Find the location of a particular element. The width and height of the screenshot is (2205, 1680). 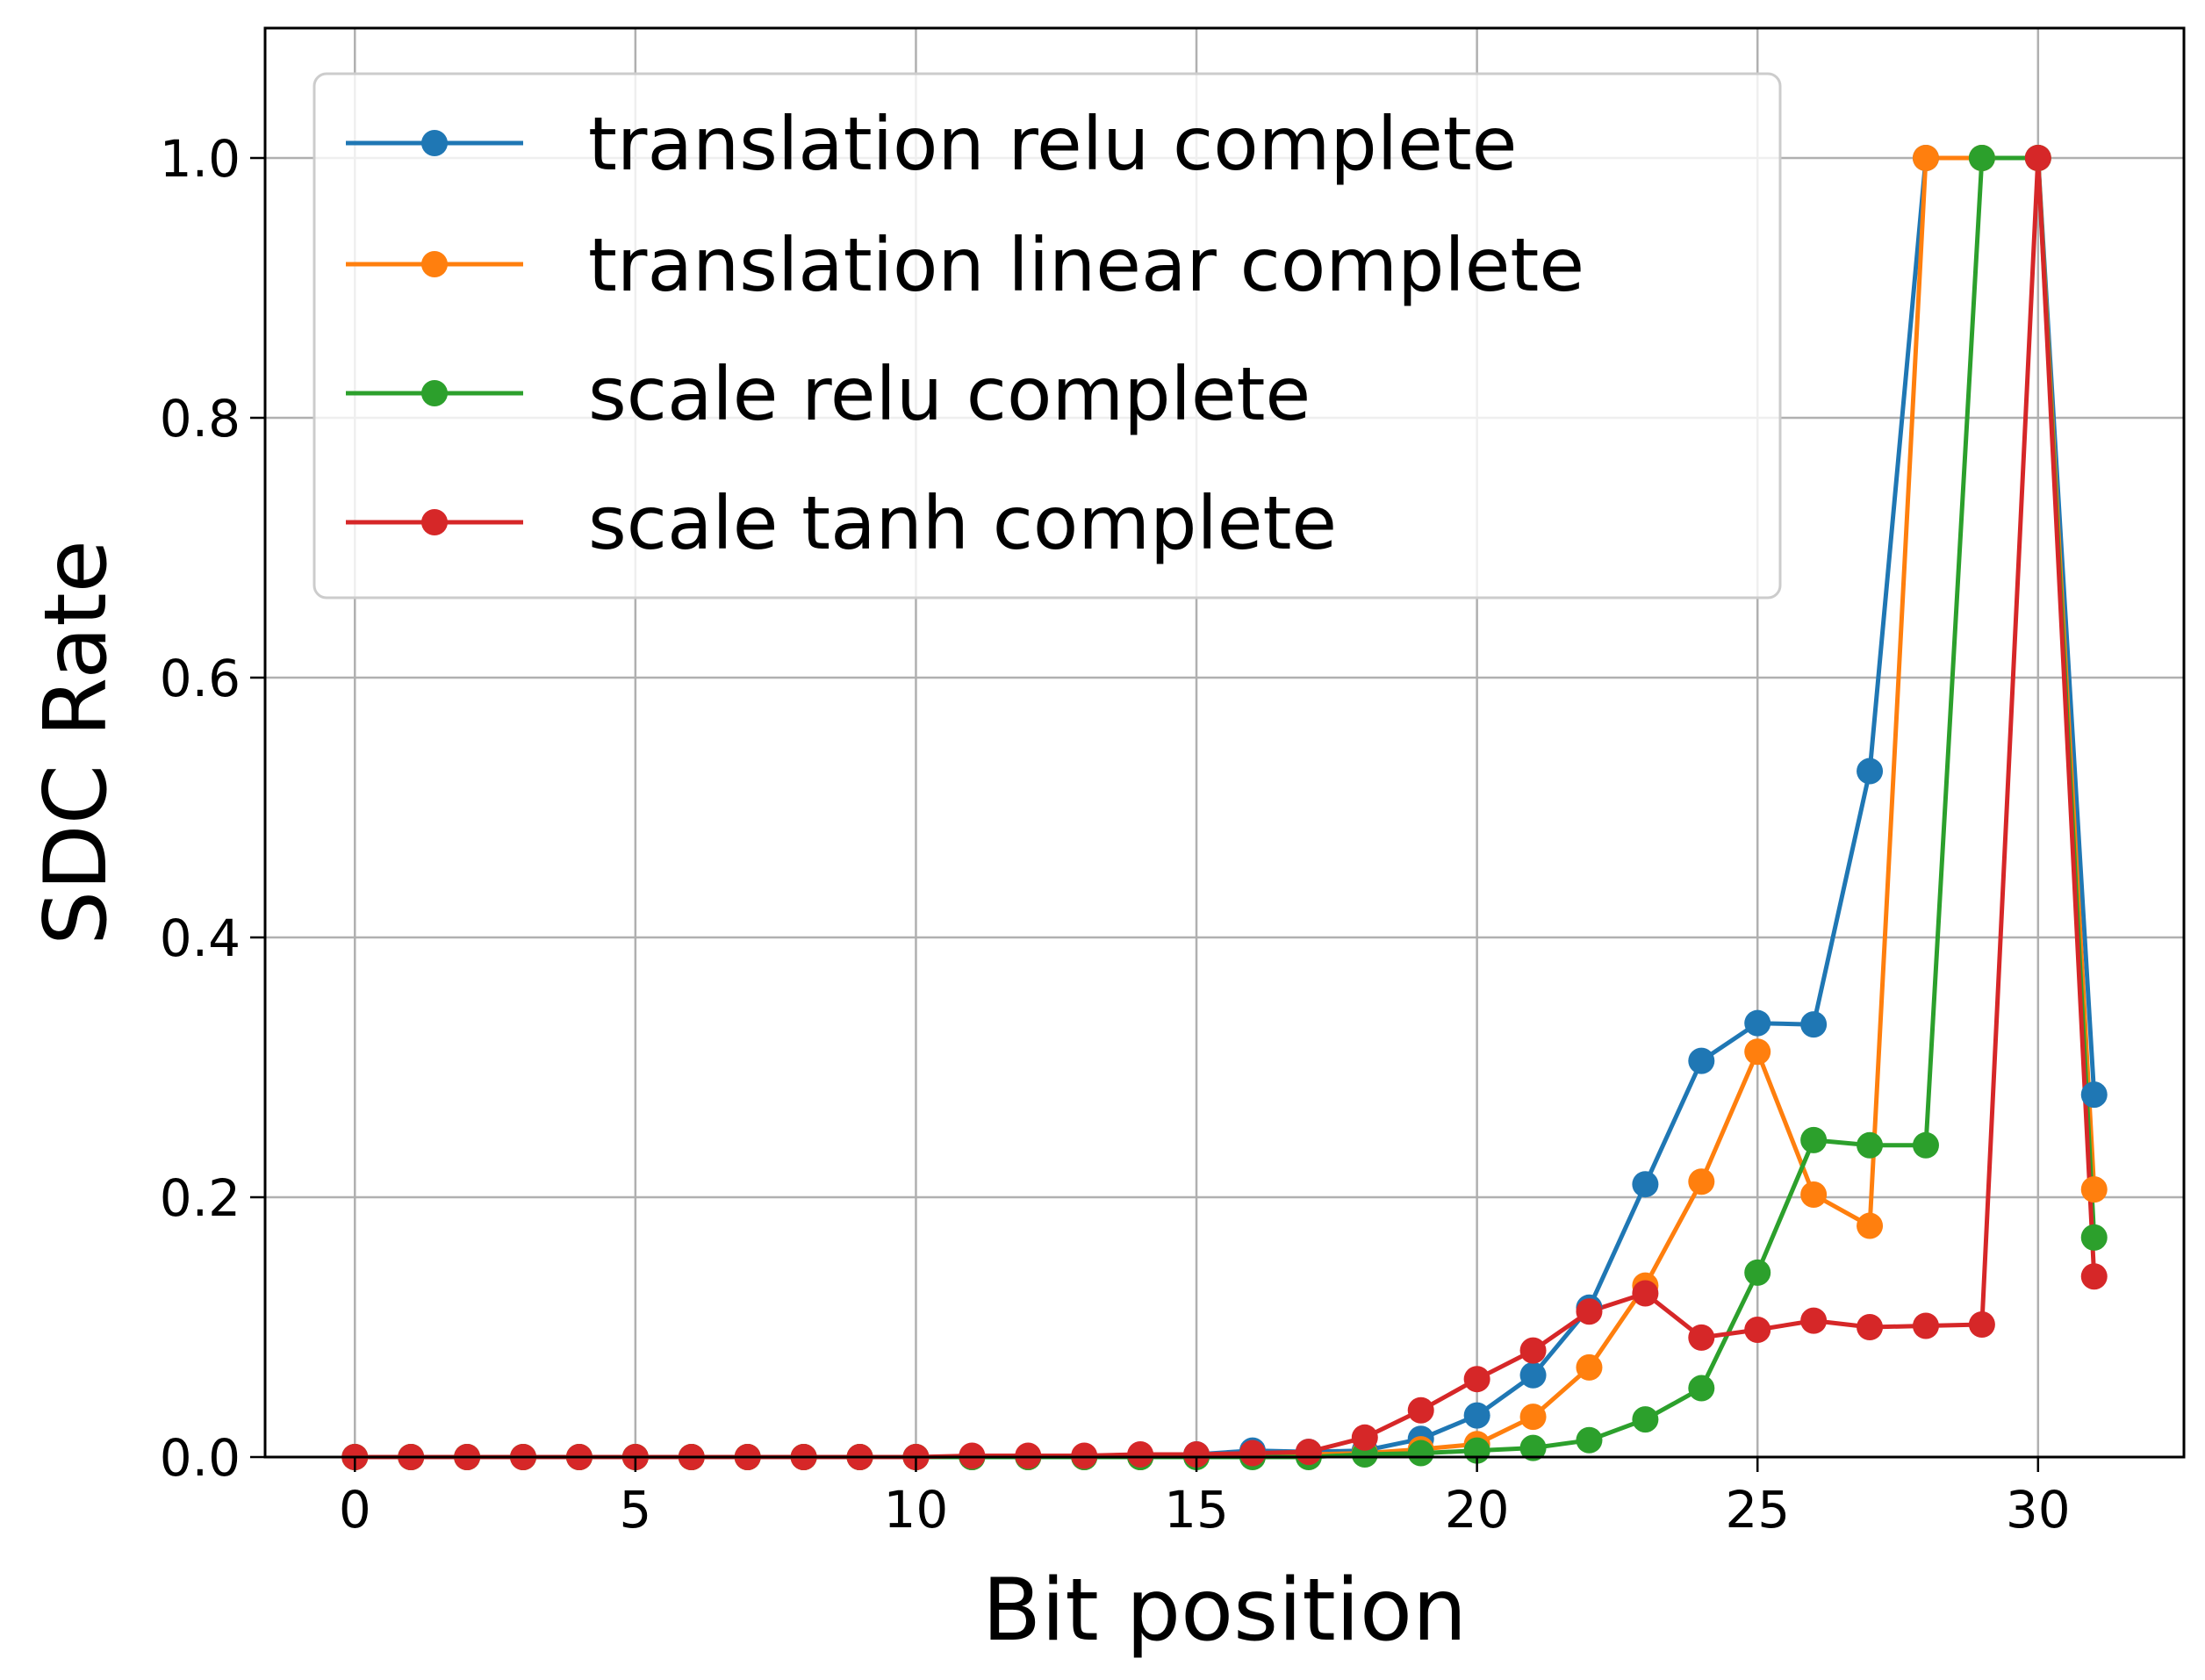

x-tick-label: 20 is located at coordinates (1477, 1510).